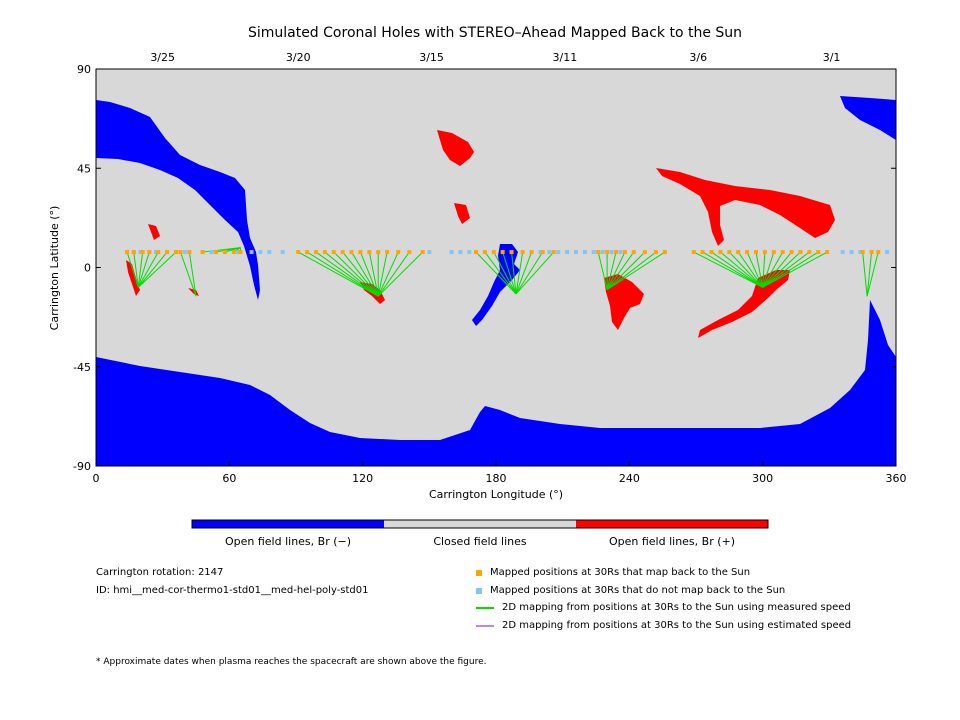  What do you see at coordinates (500, 473) in the screenshot?
I see `x-axis: 0 60 120 180 240 300 360` at bounding box center [500, 473].